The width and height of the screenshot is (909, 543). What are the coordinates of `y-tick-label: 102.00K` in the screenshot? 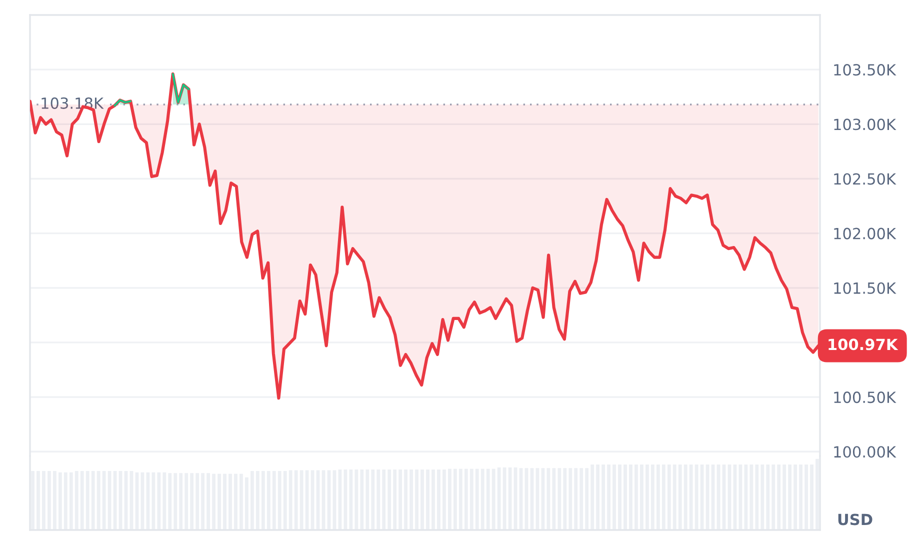 It's located at (865, 234).